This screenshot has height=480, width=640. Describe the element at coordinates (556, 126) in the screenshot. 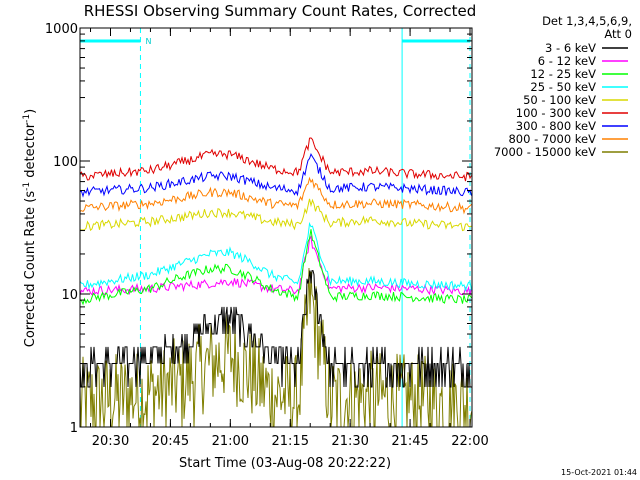

I see `legend-label: 300 - 800 keV` at that location.